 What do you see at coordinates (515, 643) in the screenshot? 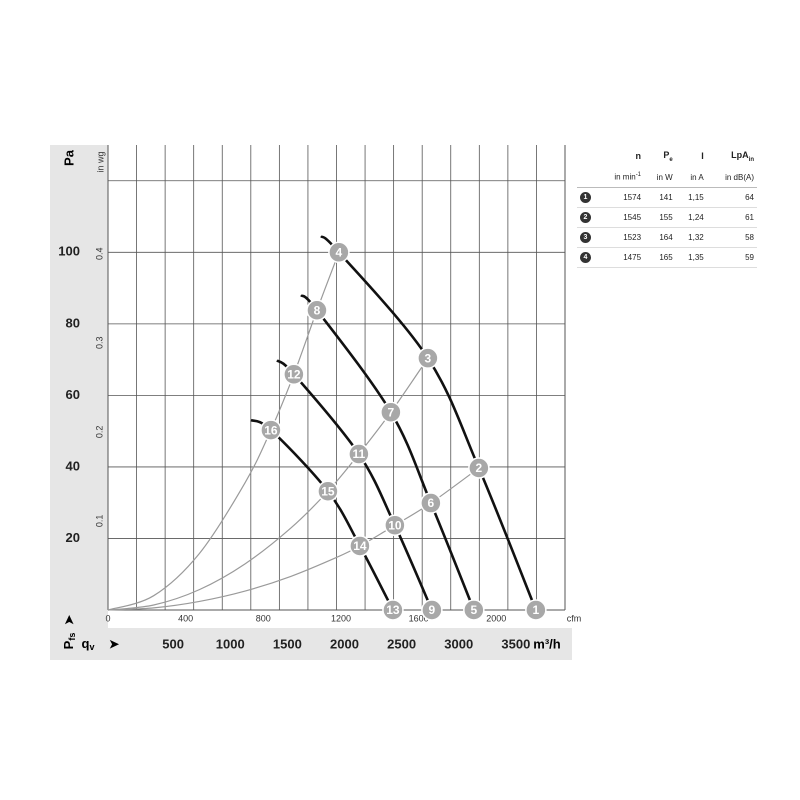
I see `x-tick-label: 3500` at bounding box center [515, 643].